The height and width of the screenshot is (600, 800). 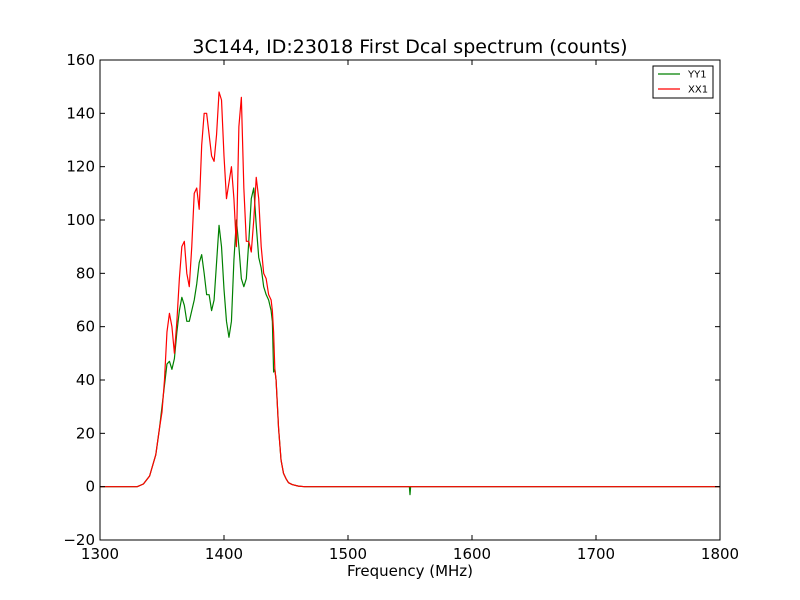 I want to click on y-tick-label: 140, so click(x=80, y=113).